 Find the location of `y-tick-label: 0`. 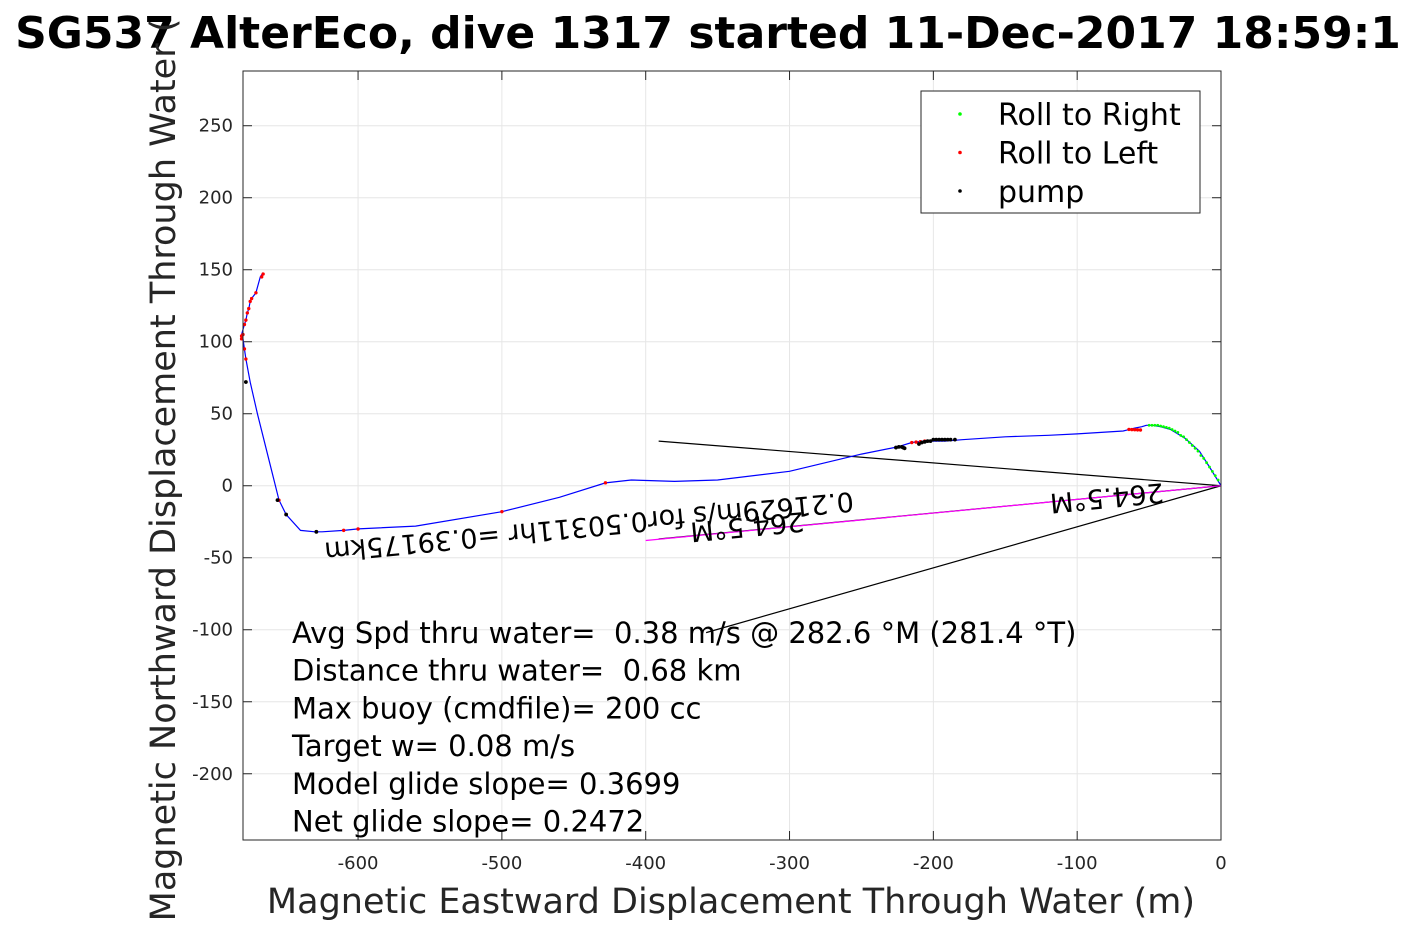

y-tick-label: 0 is located at coordinates (227, 486).